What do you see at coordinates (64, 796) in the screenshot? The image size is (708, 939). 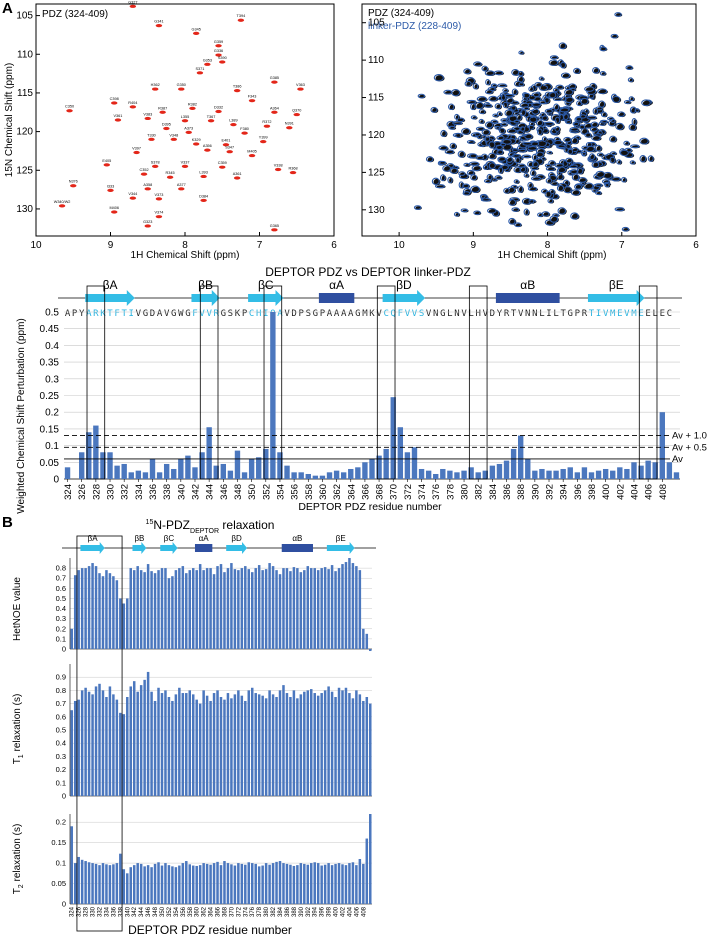 I see `y-tick-label: 0` at bounding box center [64, 796].